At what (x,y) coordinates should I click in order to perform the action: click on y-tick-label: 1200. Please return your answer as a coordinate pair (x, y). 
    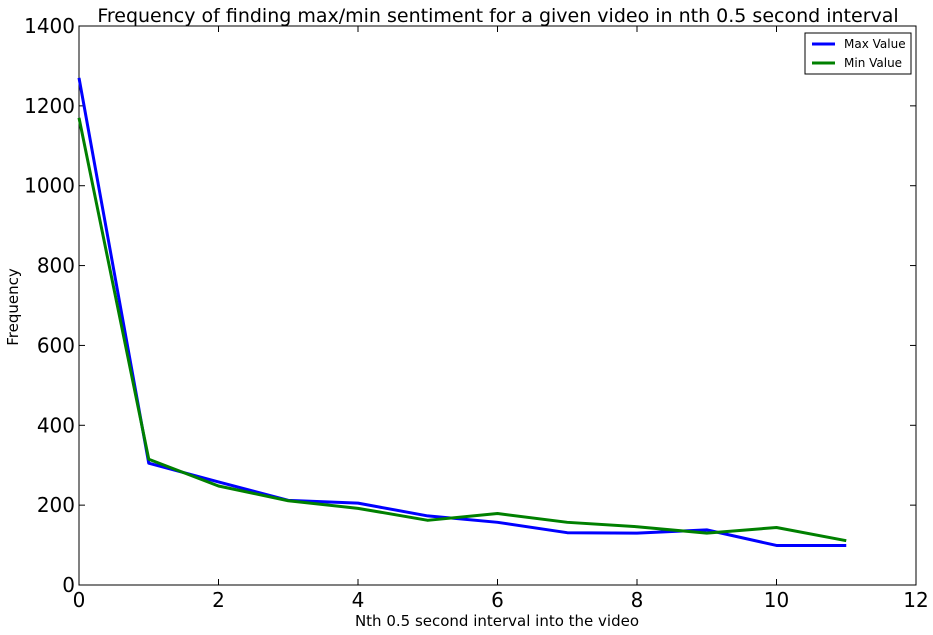
    Looking at the image, I should click on (49, 106).